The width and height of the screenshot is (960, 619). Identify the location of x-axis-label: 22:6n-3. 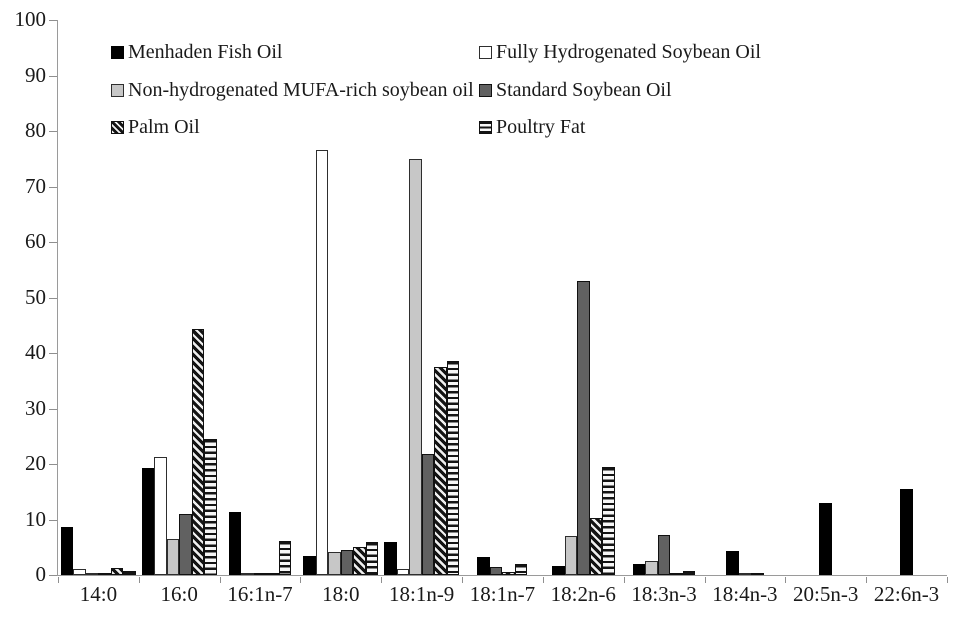
(906, 594).